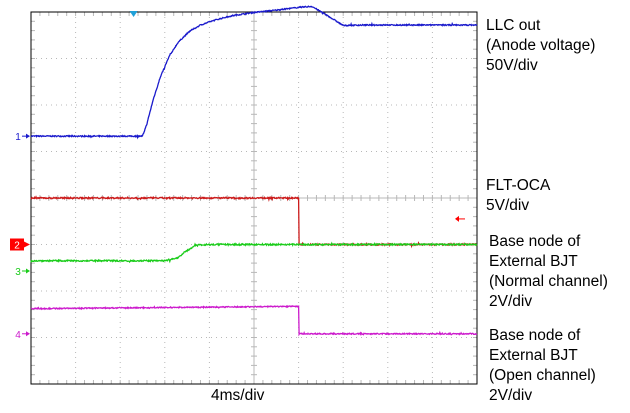  What do you see at coordinates (512, 65) in the screenshot?
I see `llc-out-label-line3: 50V/div` at bounding box center [512, 65].